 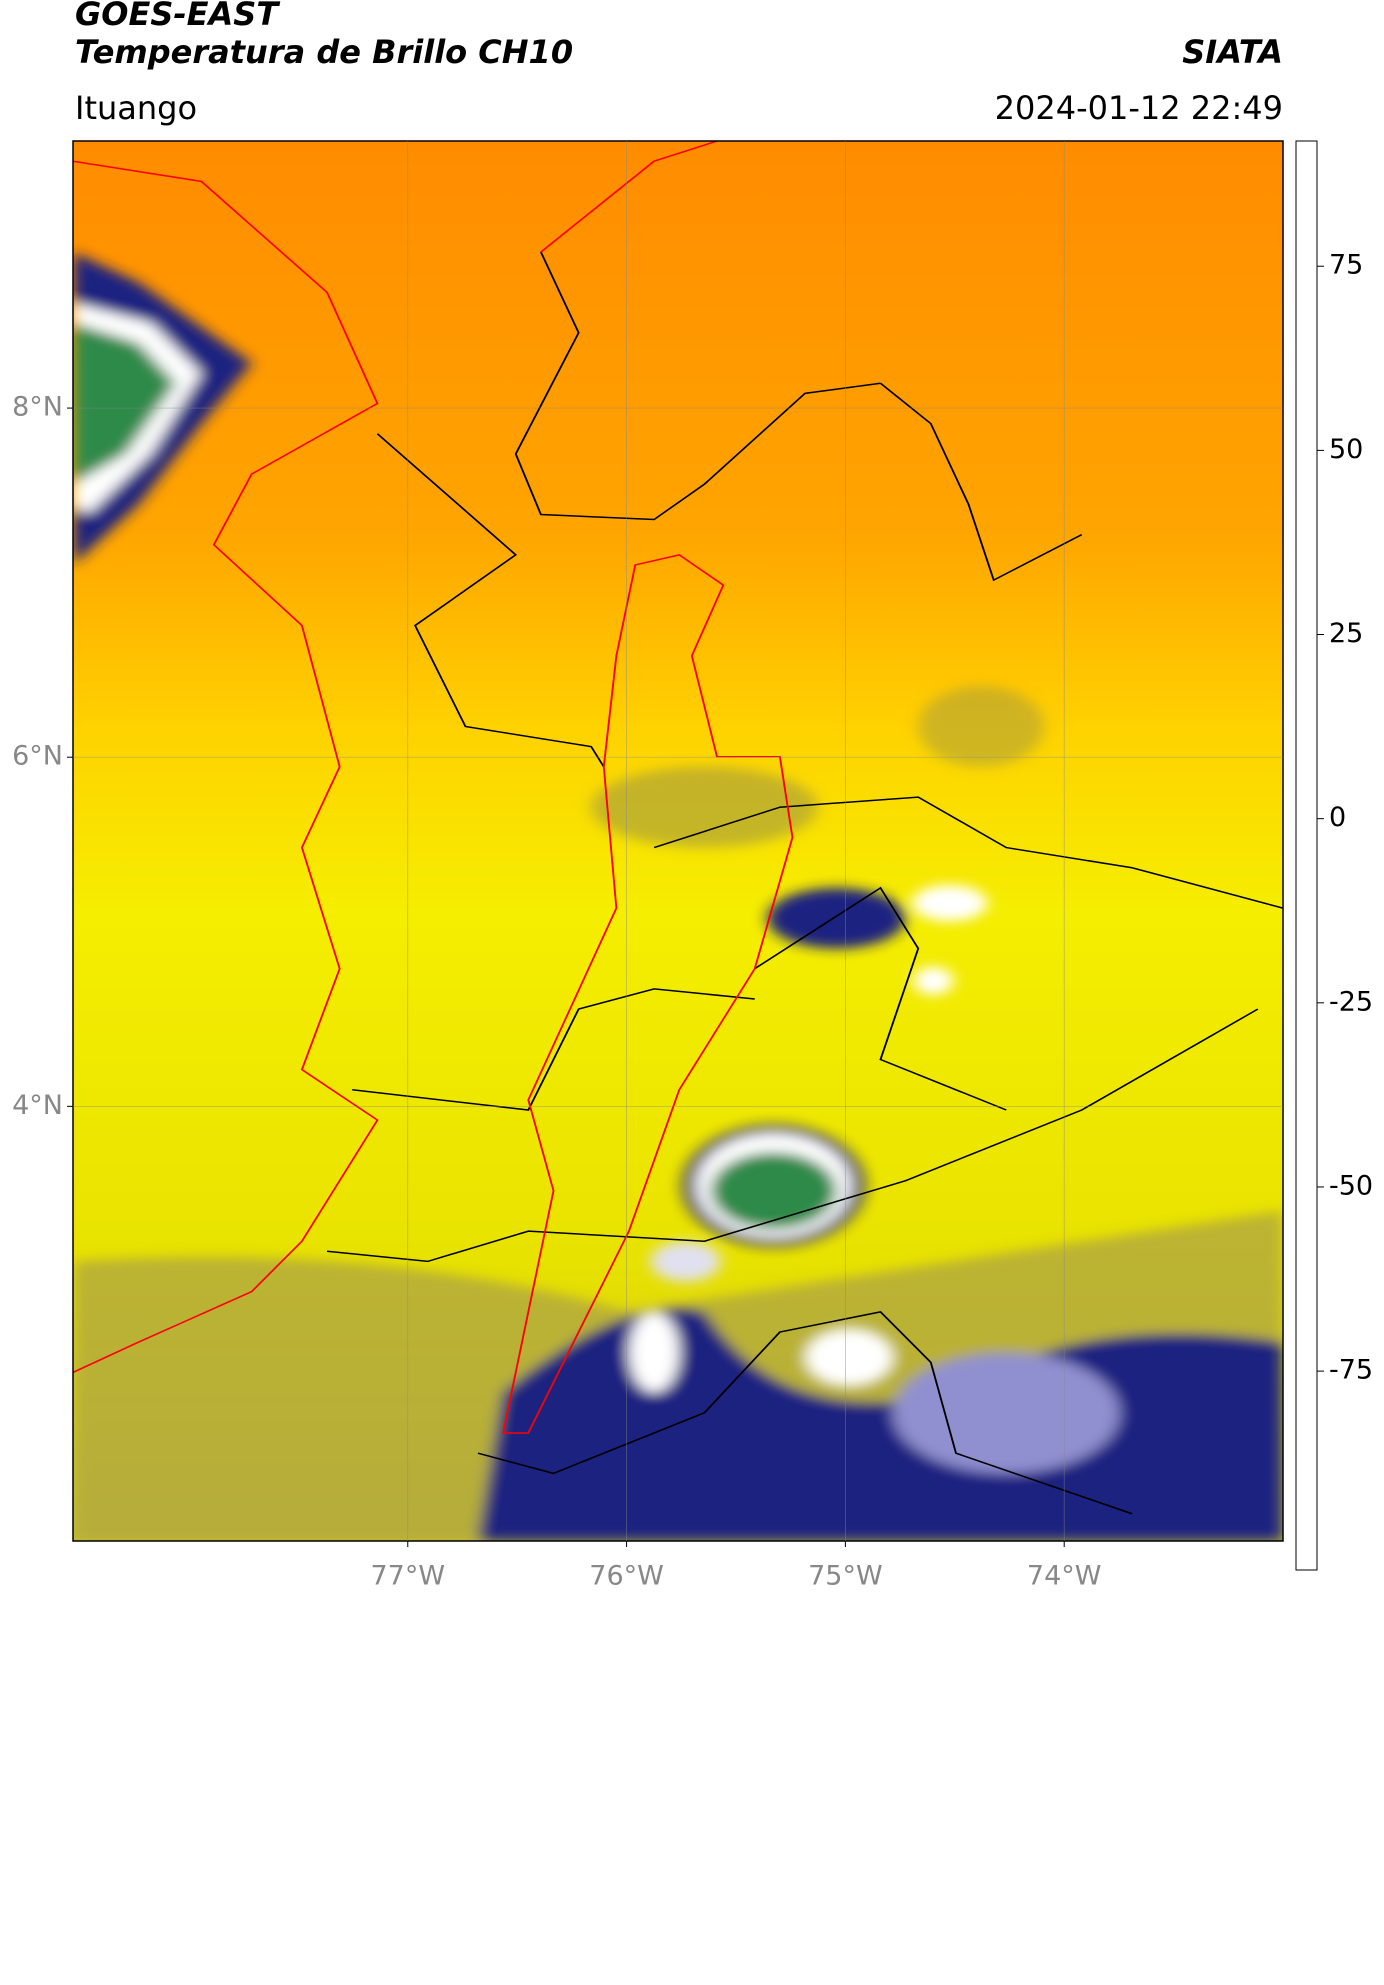 What do you see at coordinates (324, 52) in the screenshot?
I see `subtitle: Temperatura de Brillo CH10` at bounding box center [324, 52].